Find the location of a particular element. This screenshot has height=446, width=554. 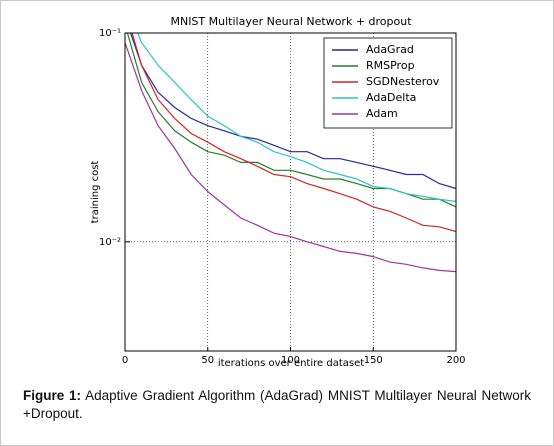

x-tick-label: 100 is located at coordinates (290, 360).